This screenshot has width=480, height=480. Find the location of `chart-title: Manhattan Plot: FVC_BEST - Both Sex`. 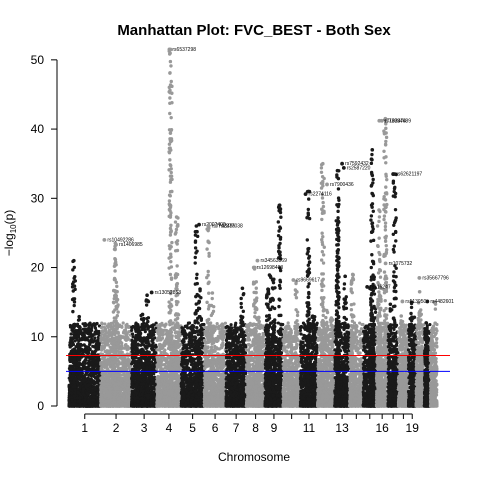

chart-title: Manhattan Plot: FVC_BEST - Both Sex is located at coordinates (254, 30).